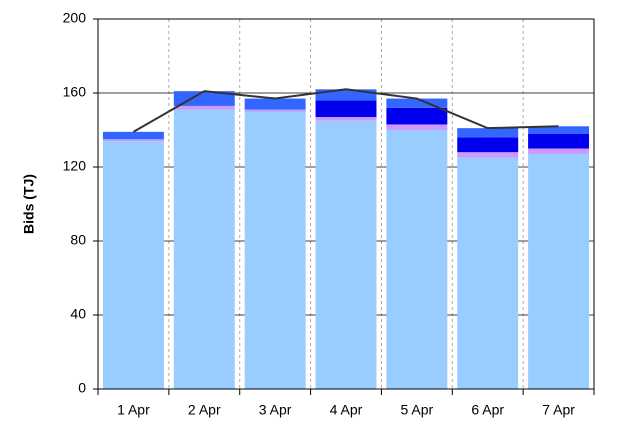 The image size is (632, 421). Describe the element at coordinates (275, 410) in the screenshot. I see `x-tick-label: 3 Apr` at that location.